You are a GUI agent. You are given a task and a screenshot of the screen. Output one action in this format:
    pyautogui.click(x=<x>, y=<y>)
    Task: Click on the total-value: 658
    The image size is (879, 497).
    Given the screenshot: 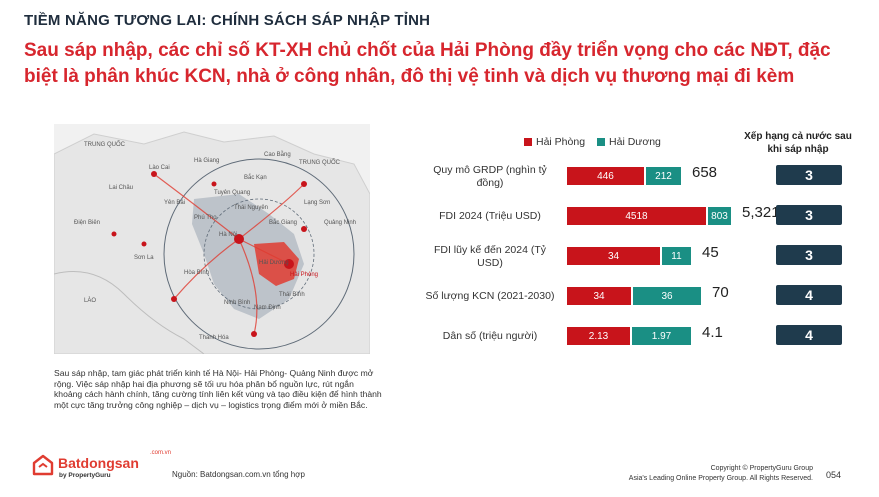 What is the action you would take?
    pyautogui.click(x=705, y=172)
    